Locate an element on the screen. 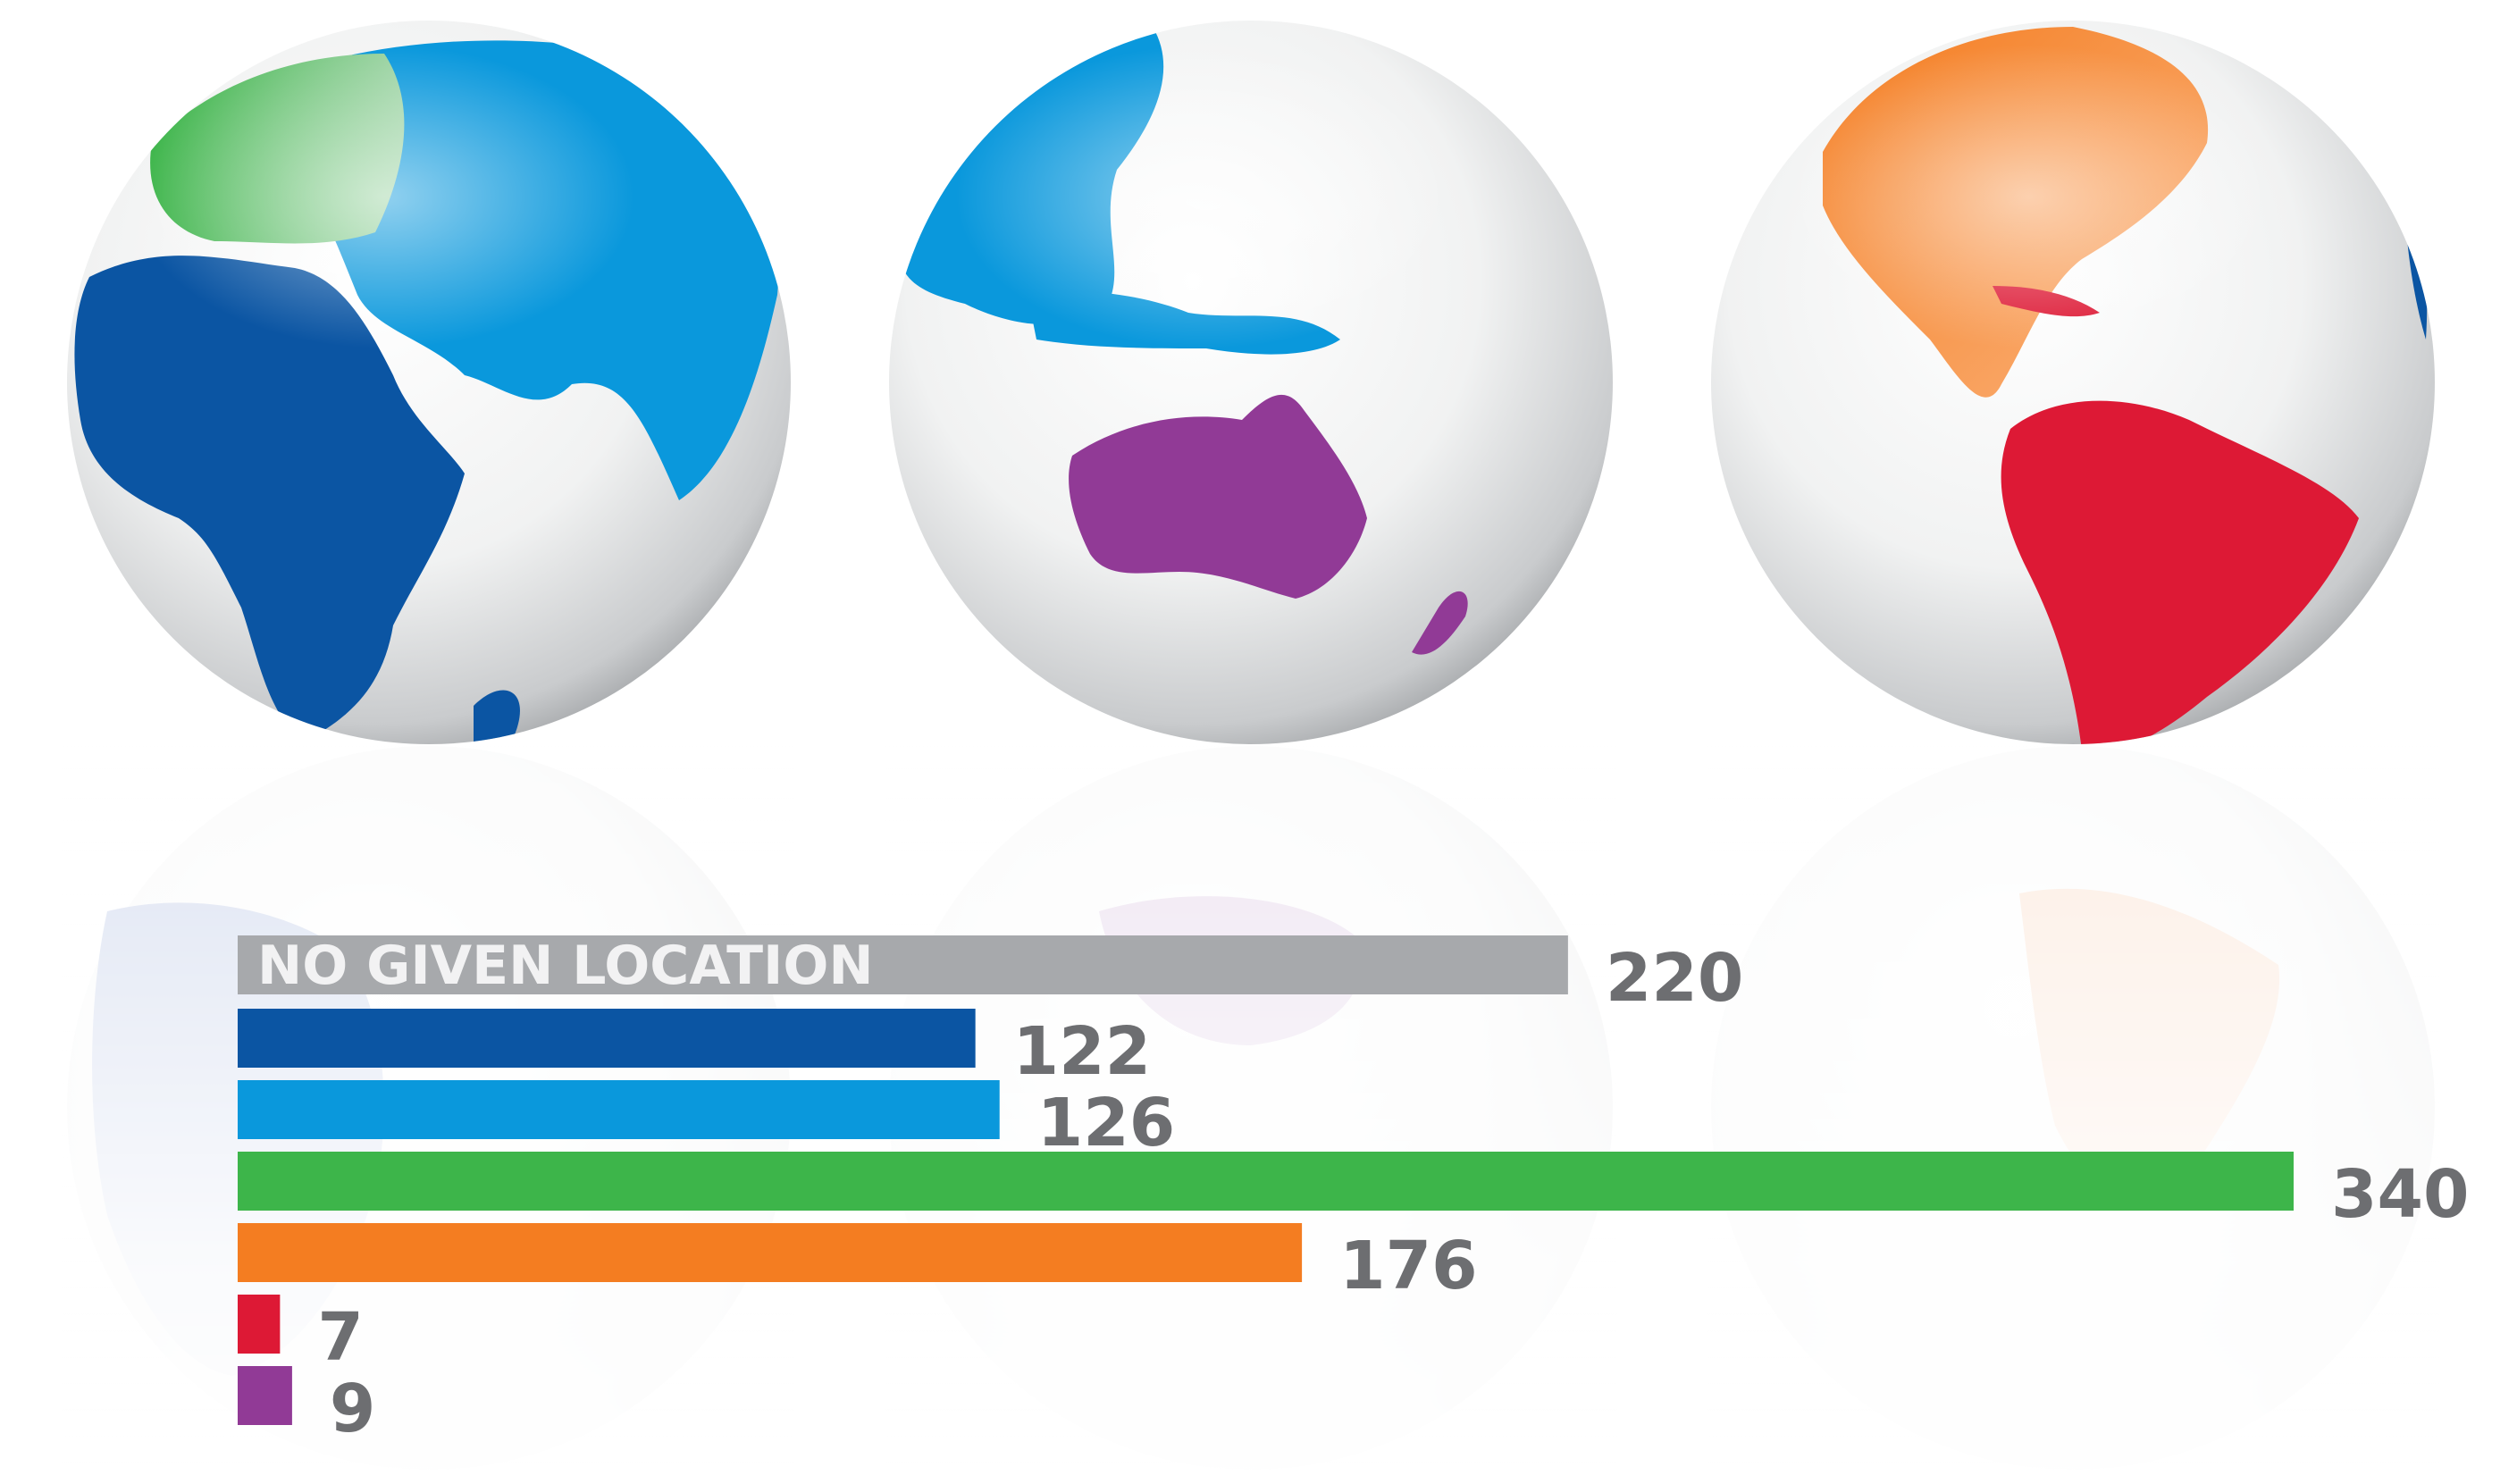 This screenshot has height=1484, width=2517. europe-edge-icon is located at coordinates (2422, 60).